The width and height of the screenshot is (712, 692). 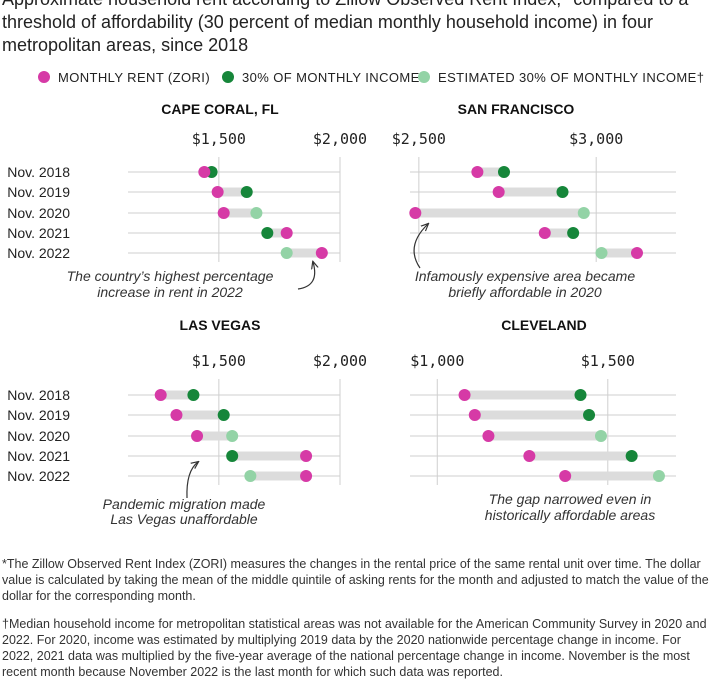 I want to click on cape-coral-fl-row-label: Nov. 2020, so click(x=38, y=213).